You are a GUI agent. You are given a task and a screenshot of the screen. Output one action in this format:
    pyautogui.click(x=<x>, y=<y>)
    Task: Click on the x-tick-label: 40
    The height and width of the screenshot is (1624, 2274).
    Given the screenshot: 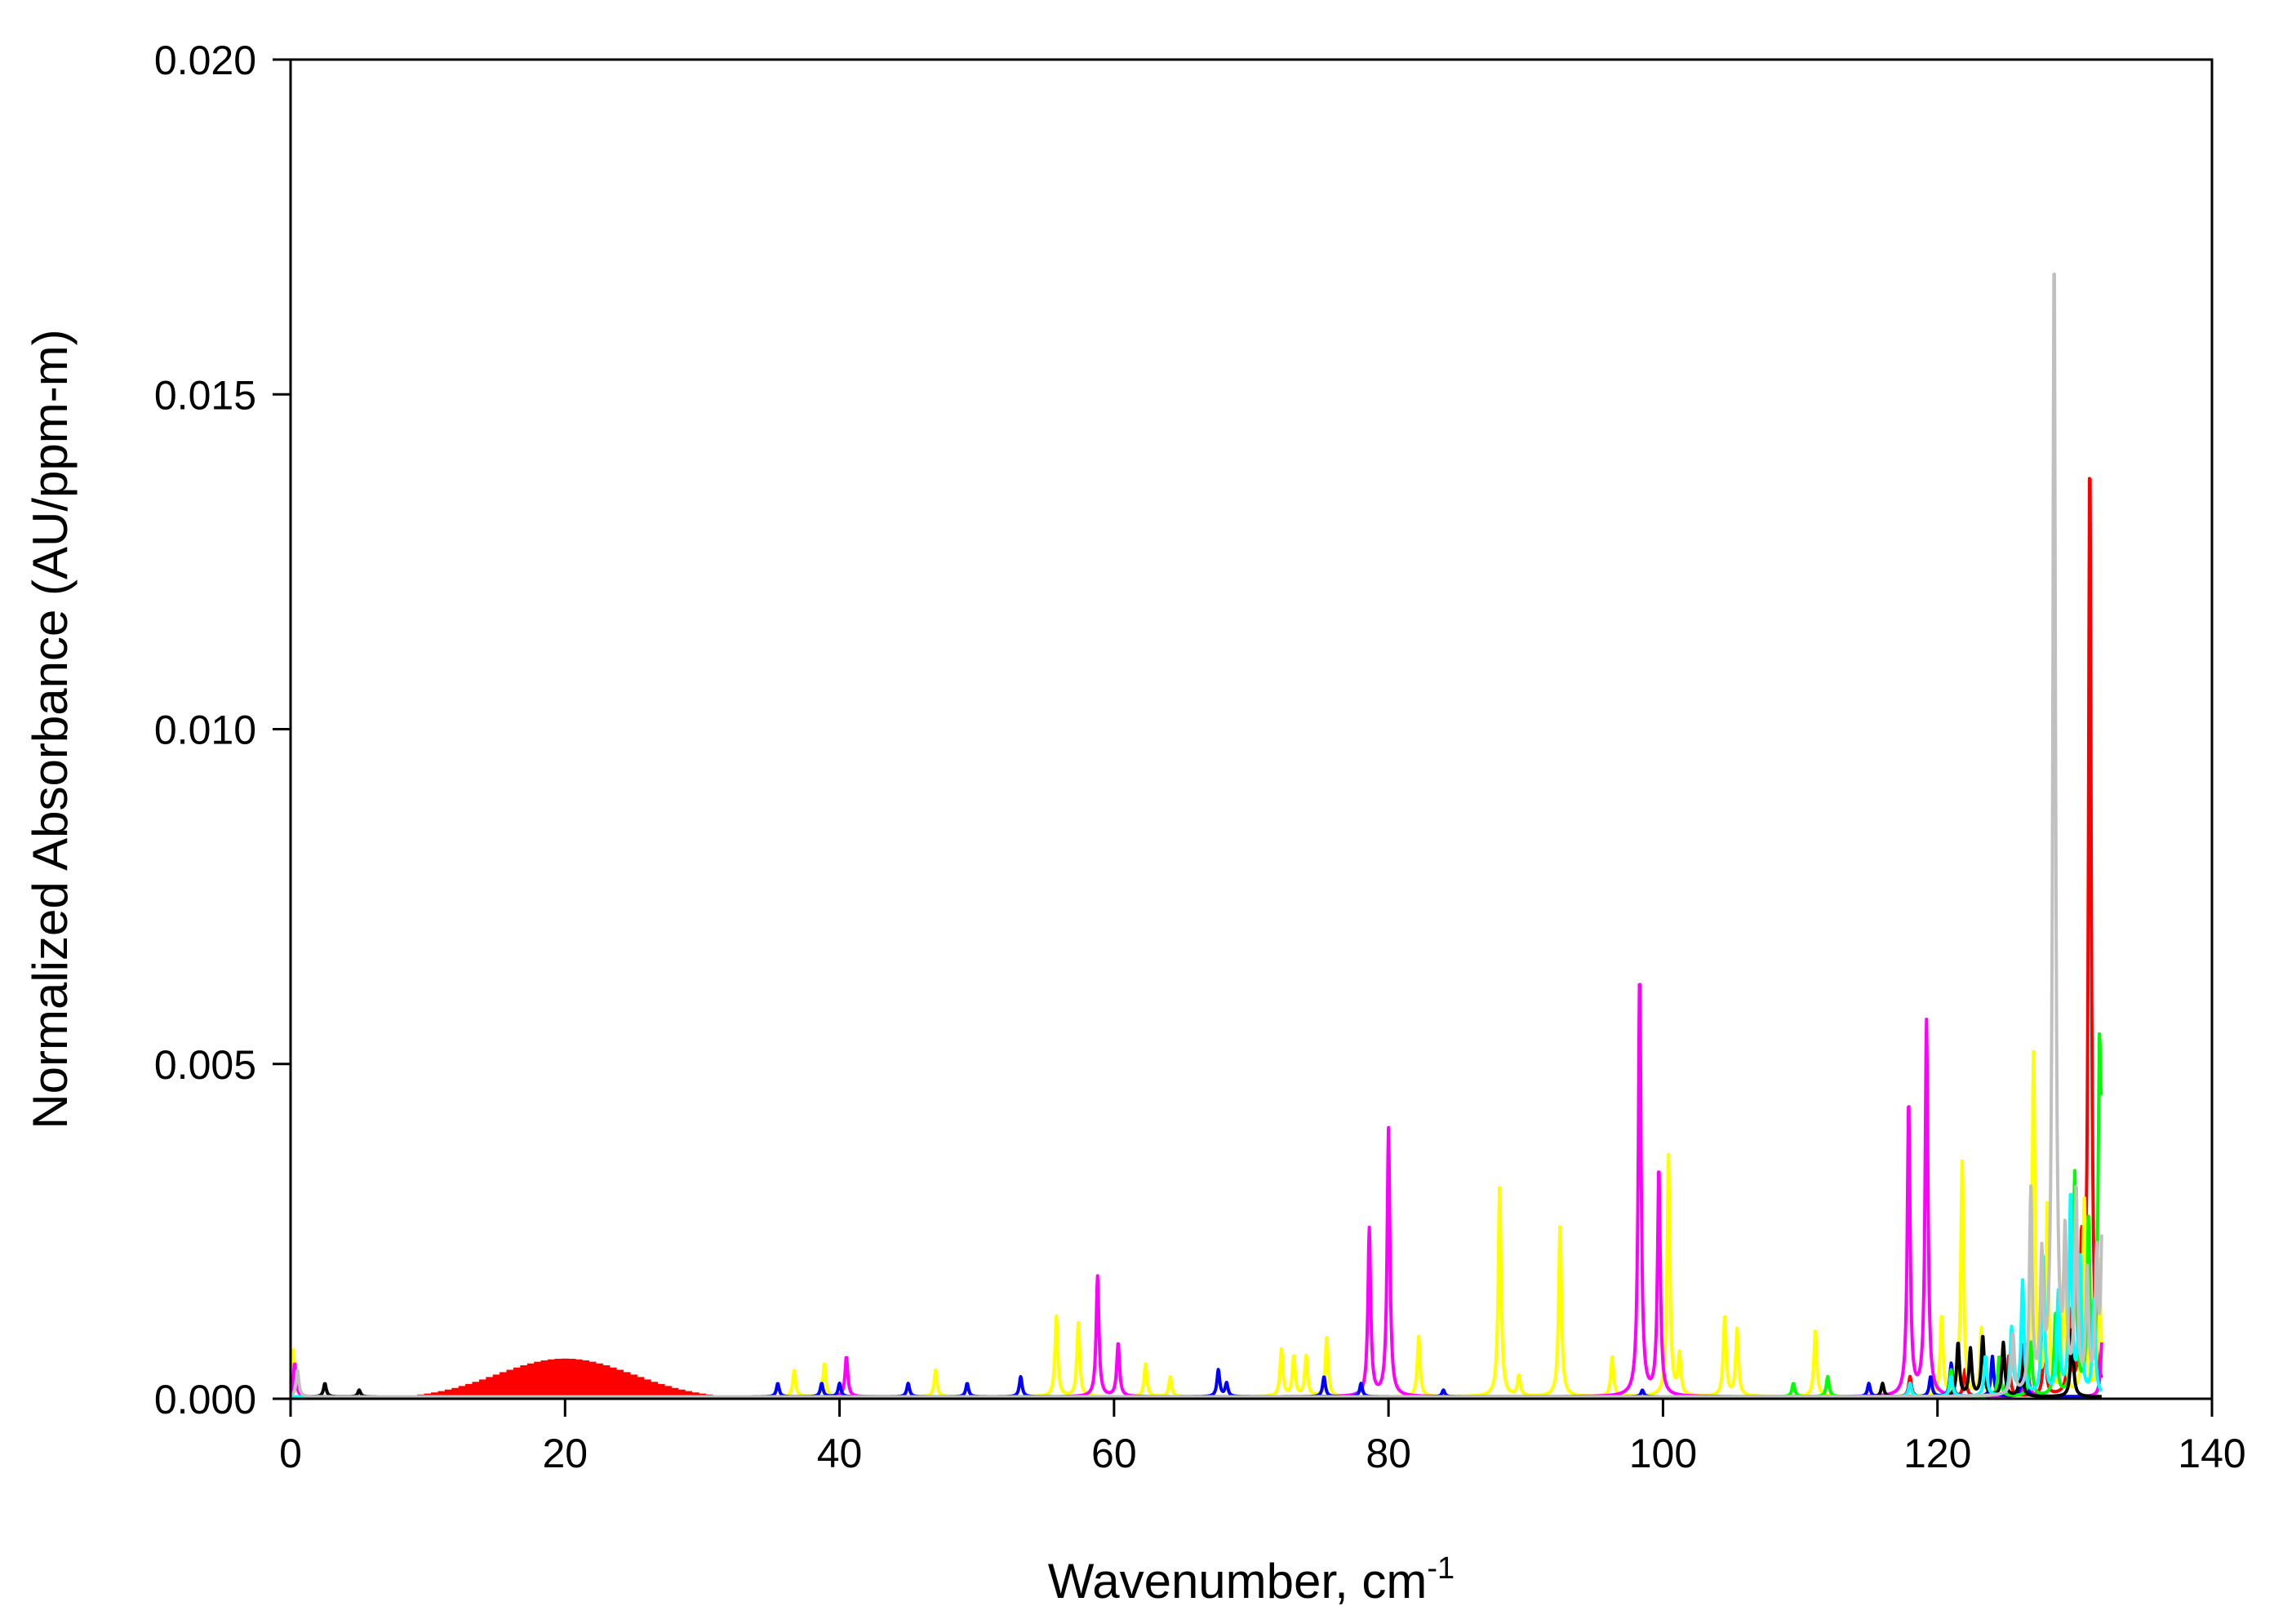 What is the action you would take?
    pyautogui.click(x=840, y=1453)
    